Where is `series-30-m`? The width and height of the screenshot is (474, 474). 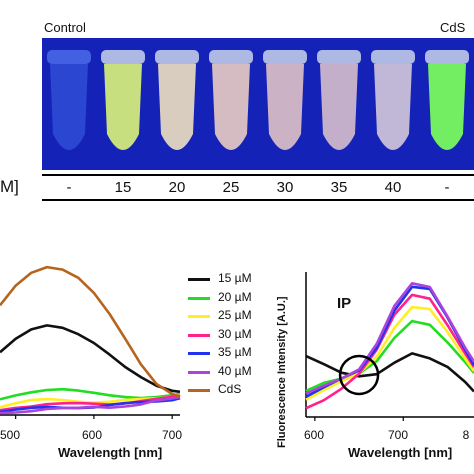 series-30-m is located at coordinates (389, 351).